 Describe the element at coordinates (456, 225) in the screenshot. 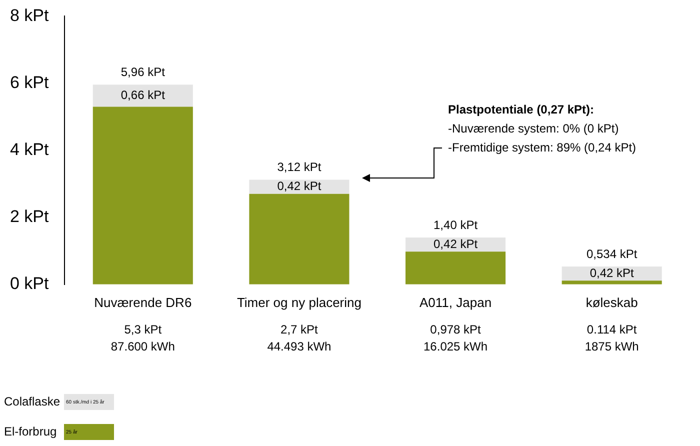

I see `total-label: 1,40 kPt` at that location.